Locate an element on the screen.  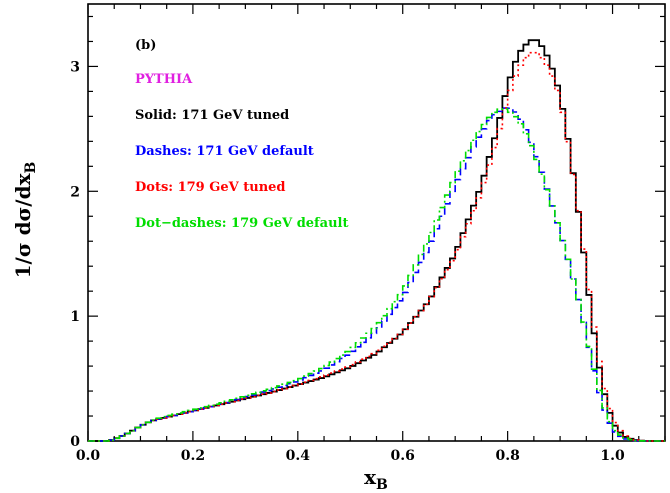
x-tick-label: 0.8 is located at coordinates (507, 456).